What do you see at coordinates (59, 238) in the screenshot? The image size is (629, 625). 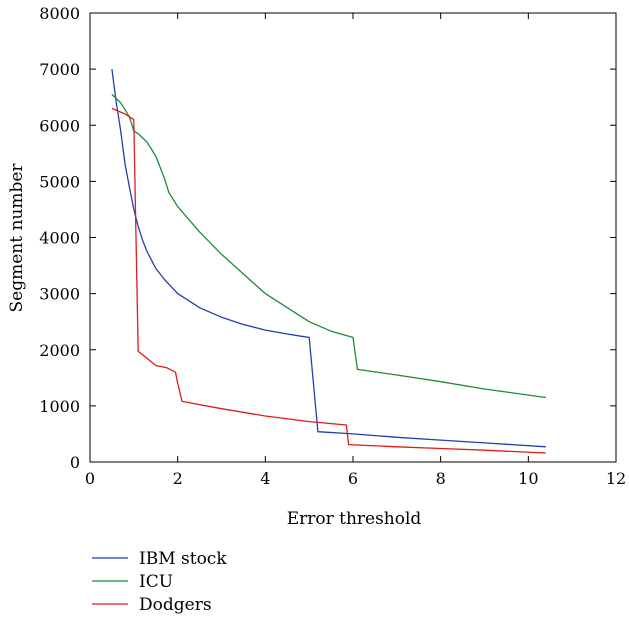 I see `y-tick-label: 4000` at bounding box center [59, 238].